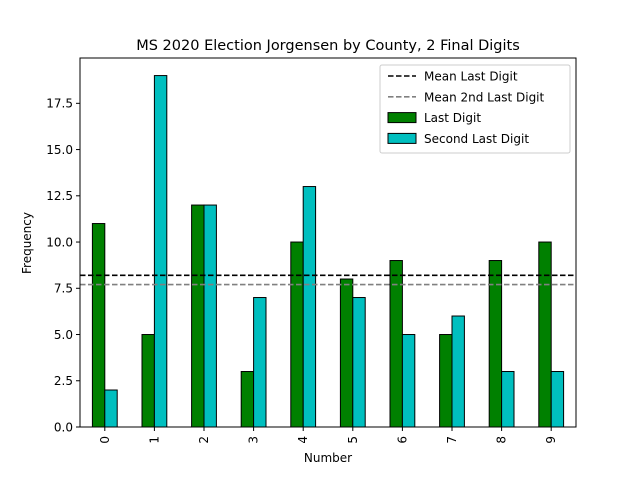 Image resolution: width=640 pixels, height=484 pixels. What do you see at coordinates (328, 458) in the screenshot?
I see `x-axis-label: Number` at bounding box center [328, 458].